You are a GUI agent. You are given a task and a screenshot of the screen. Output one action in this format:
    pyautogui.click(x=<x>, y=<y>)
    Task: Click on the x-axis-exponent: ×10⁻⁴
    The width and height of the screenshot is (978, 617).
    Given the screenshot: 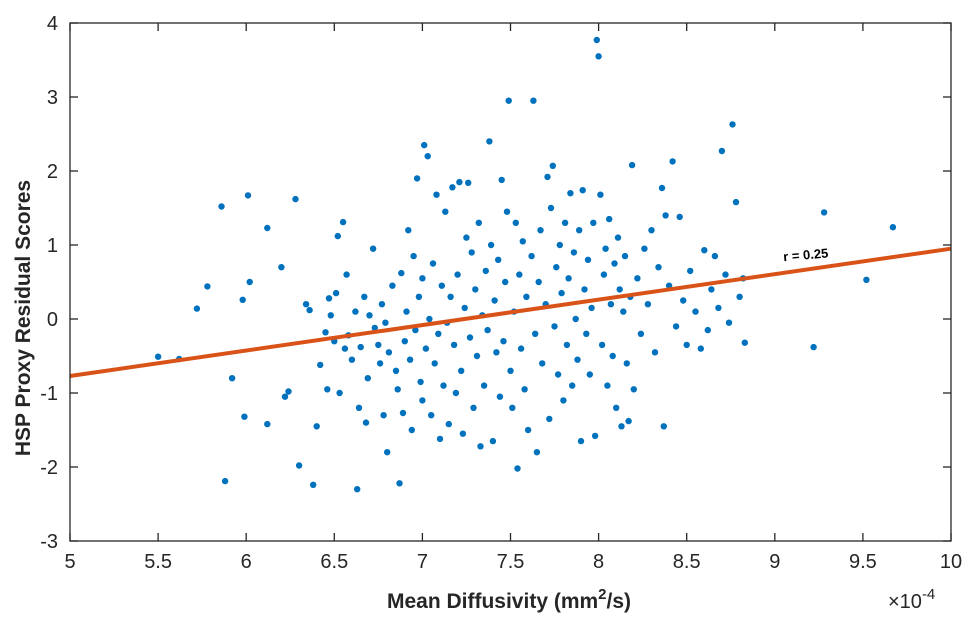 What is the action you would take?
    pyautogui.click(x=911, y=599)
    